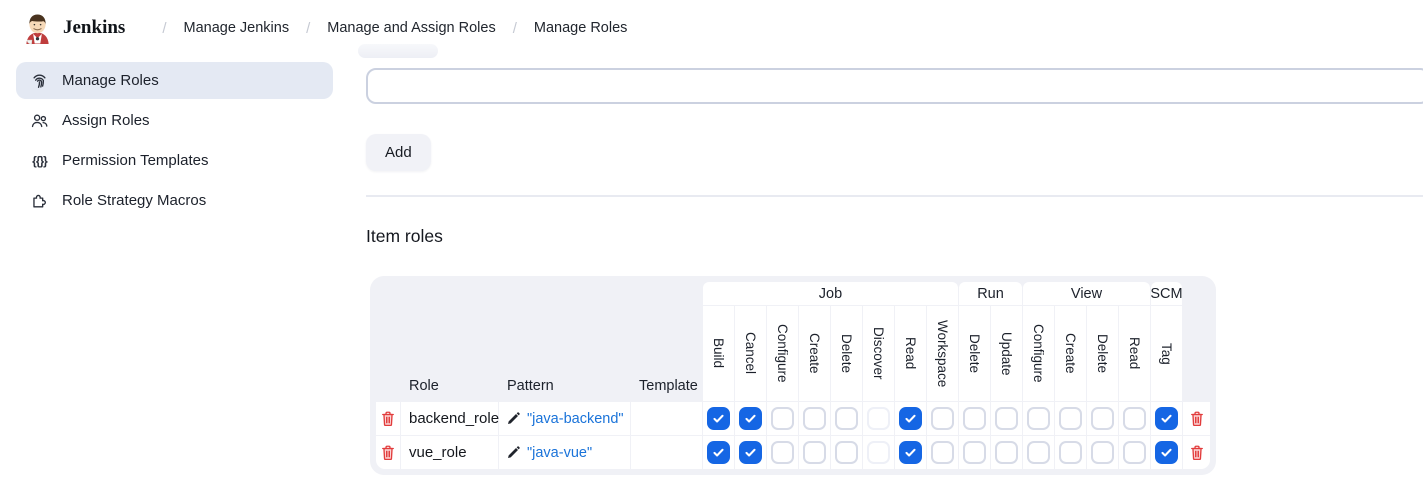  What do you see at coordinates (878, 452) in the screenshot?
I see `checkbox-job-discover` at bounding box center [878, 452].